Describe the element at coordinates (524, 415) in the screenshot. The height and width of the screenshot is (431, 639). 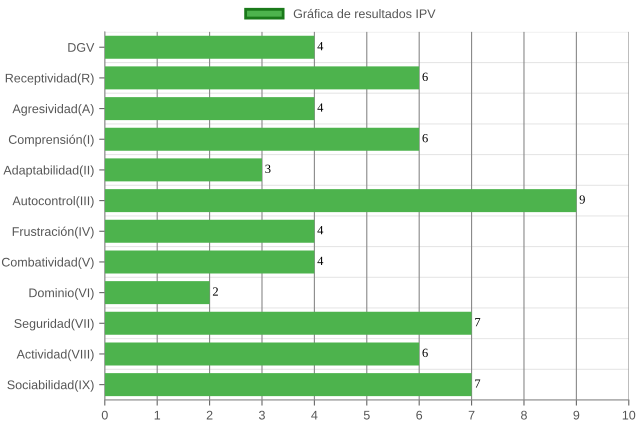
I see `x-tick-label: 8` at that location.